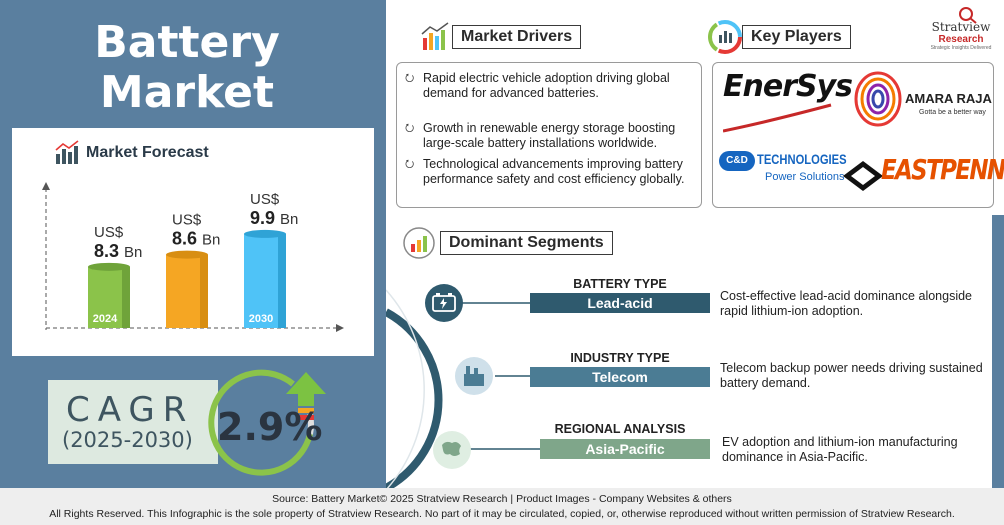 The height and width of the screenshot is (525, 1004). Describe the element at coordinates (620, 284) in the screenshot. I see `segment-heading: BATTERY TYPE` at that location.